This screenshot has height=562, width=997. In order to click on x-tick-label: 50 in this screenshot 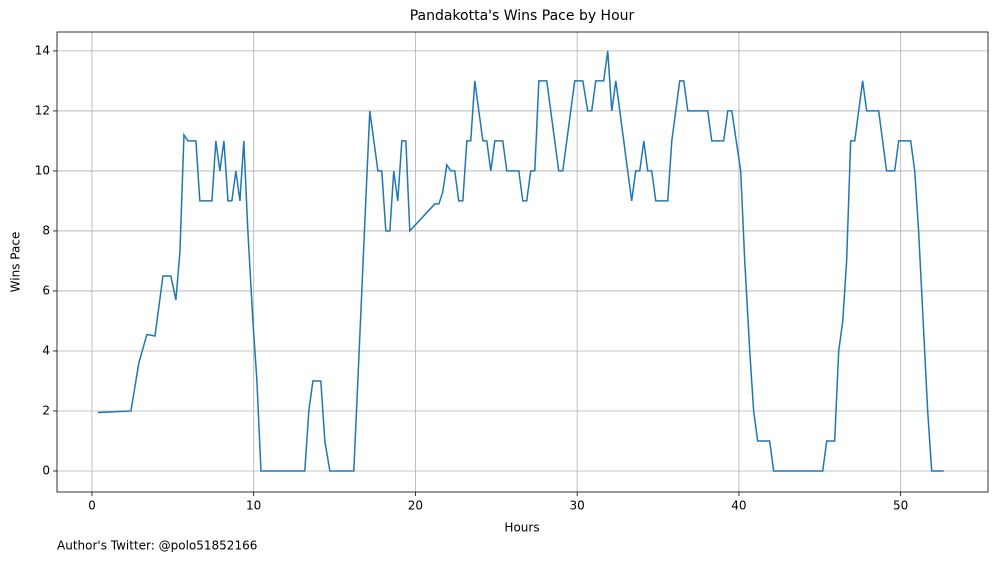, I will do `click(900, 506)`.